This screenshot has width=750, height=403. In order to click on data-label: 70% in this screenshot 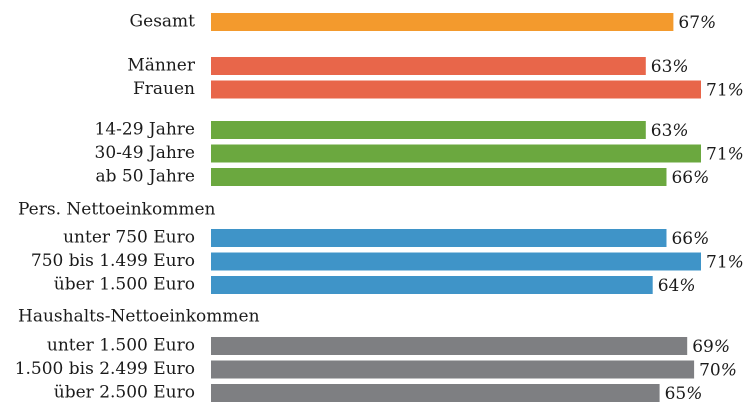, I will do `click(718, 370)`.